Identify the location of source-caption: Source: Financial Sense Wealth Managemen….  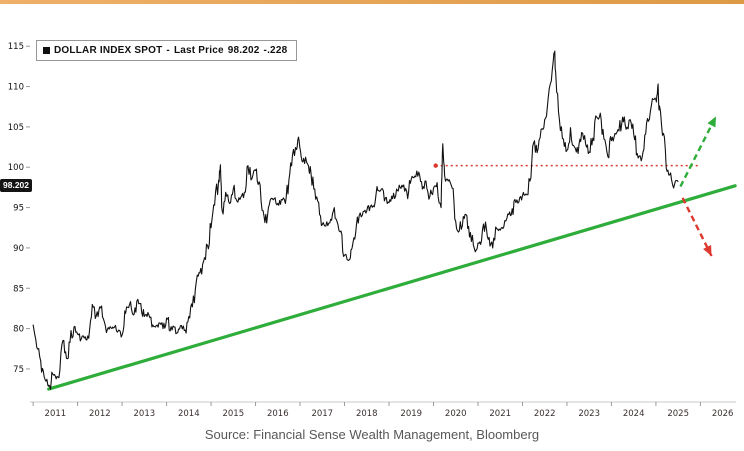
(372, 434).